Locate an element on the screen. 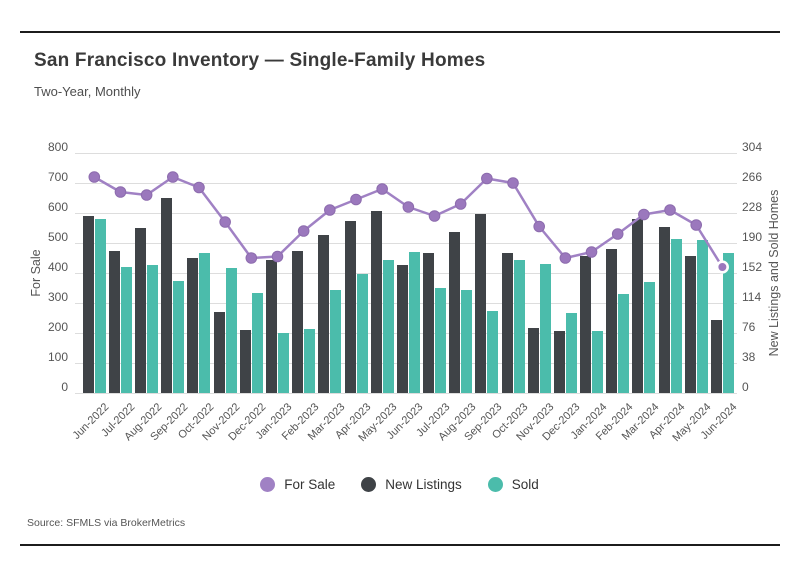  header-top-rule is located at coordinates (400, 32).